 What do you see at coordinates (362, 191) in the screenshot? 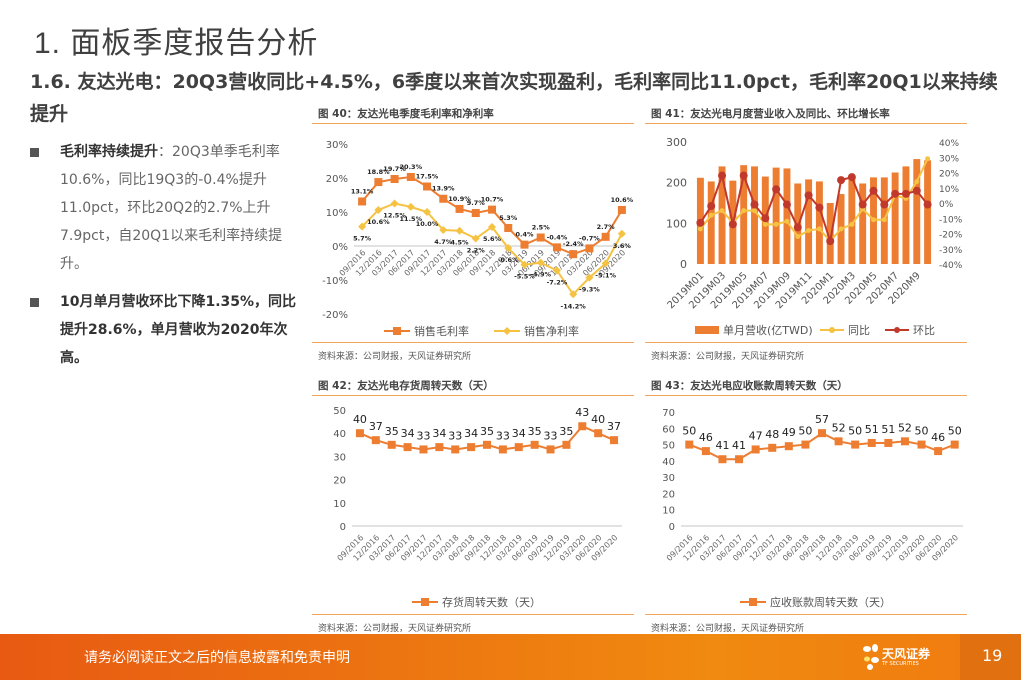
I see `data-label: 13.1%` at bounding box center [362, 191].